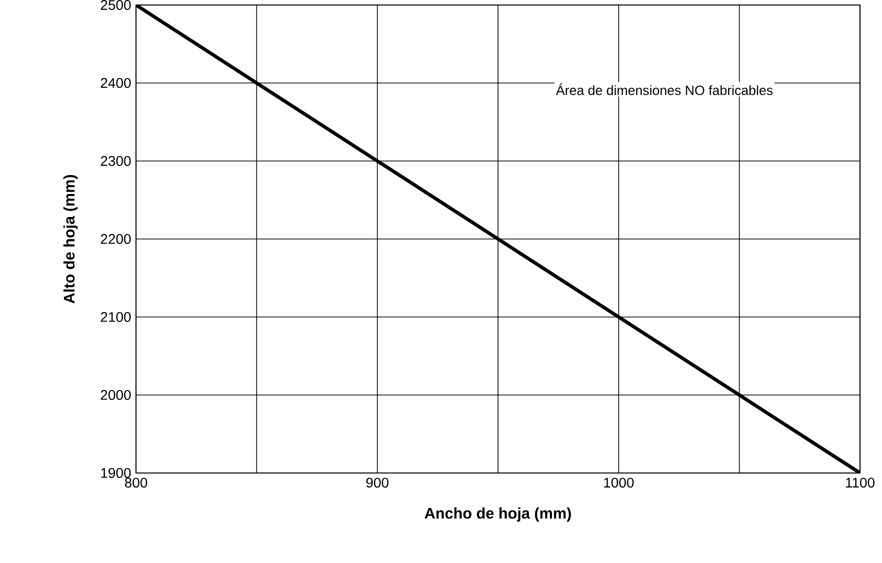  Describe the element at coordinates (664, 89) in the screenshot. I see `annotation: Área de dimensiones NO fabricables` at that location.